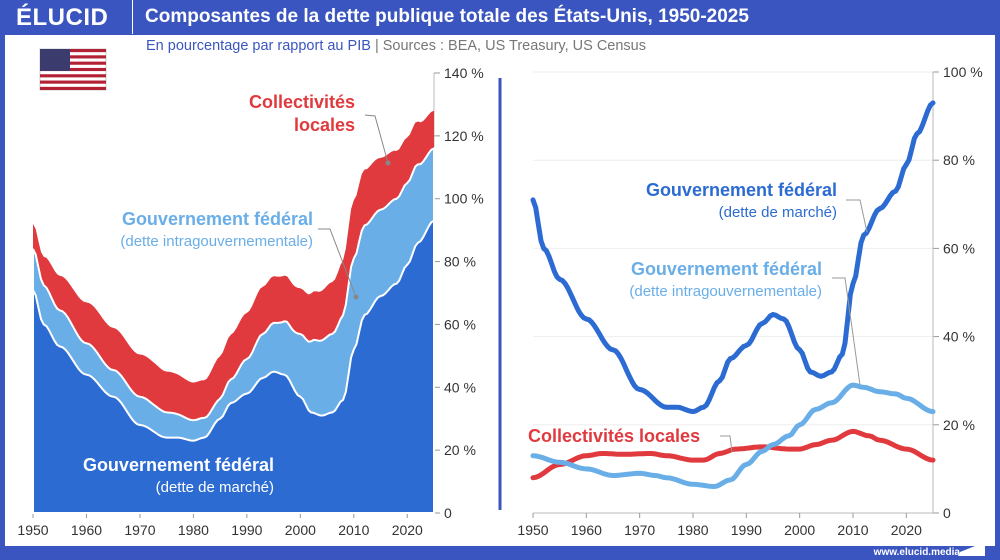 Image resolution: width=1000 pixels, height=560 pixels. What do you see at coordinates (464, 73) in the screenshot?
I see `y-tick-label: 140 %` at bounding box center [464, 73].